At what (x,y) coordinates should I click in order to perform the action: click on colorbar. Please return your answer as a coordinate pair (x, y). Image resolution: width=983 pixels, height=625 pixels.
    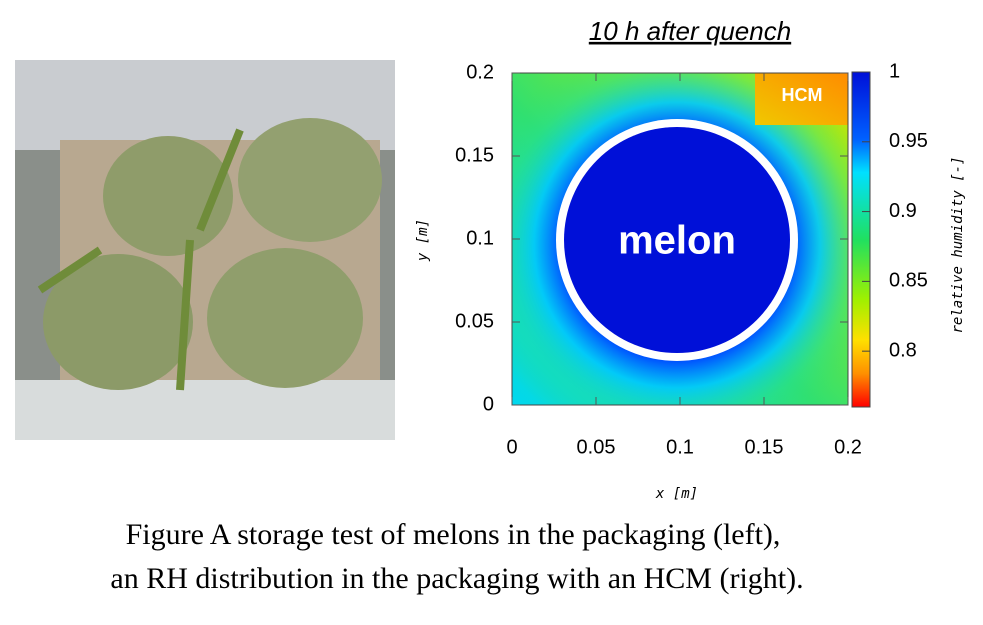
    Looking at the image, I should click on (861, 239).